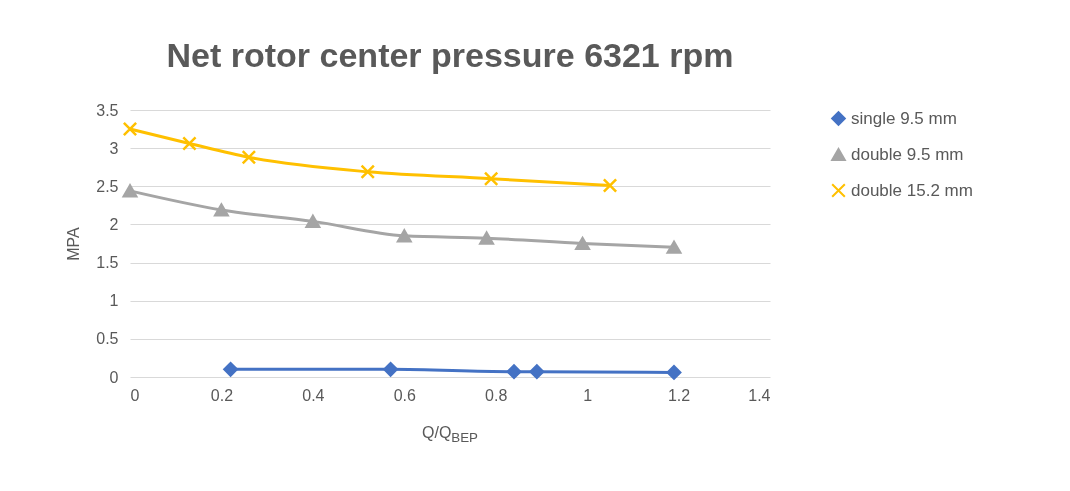 This screenshot has height=491, width=1070. Describe the element at coordinates (114, 301) in the screenshot. I see `y-tick-label: 1` at that location.